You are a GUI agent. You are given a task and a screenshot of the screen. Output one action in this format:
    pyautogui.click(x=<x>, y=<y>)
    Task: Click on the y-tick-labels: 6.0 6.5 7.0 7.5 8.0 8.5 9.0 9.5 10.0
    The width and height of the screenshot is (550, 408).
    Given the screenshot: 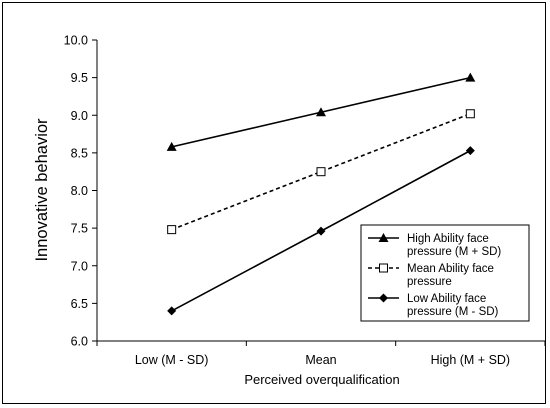 What is the action you would take?
    pyautogui.click(x=76, y=191)
    